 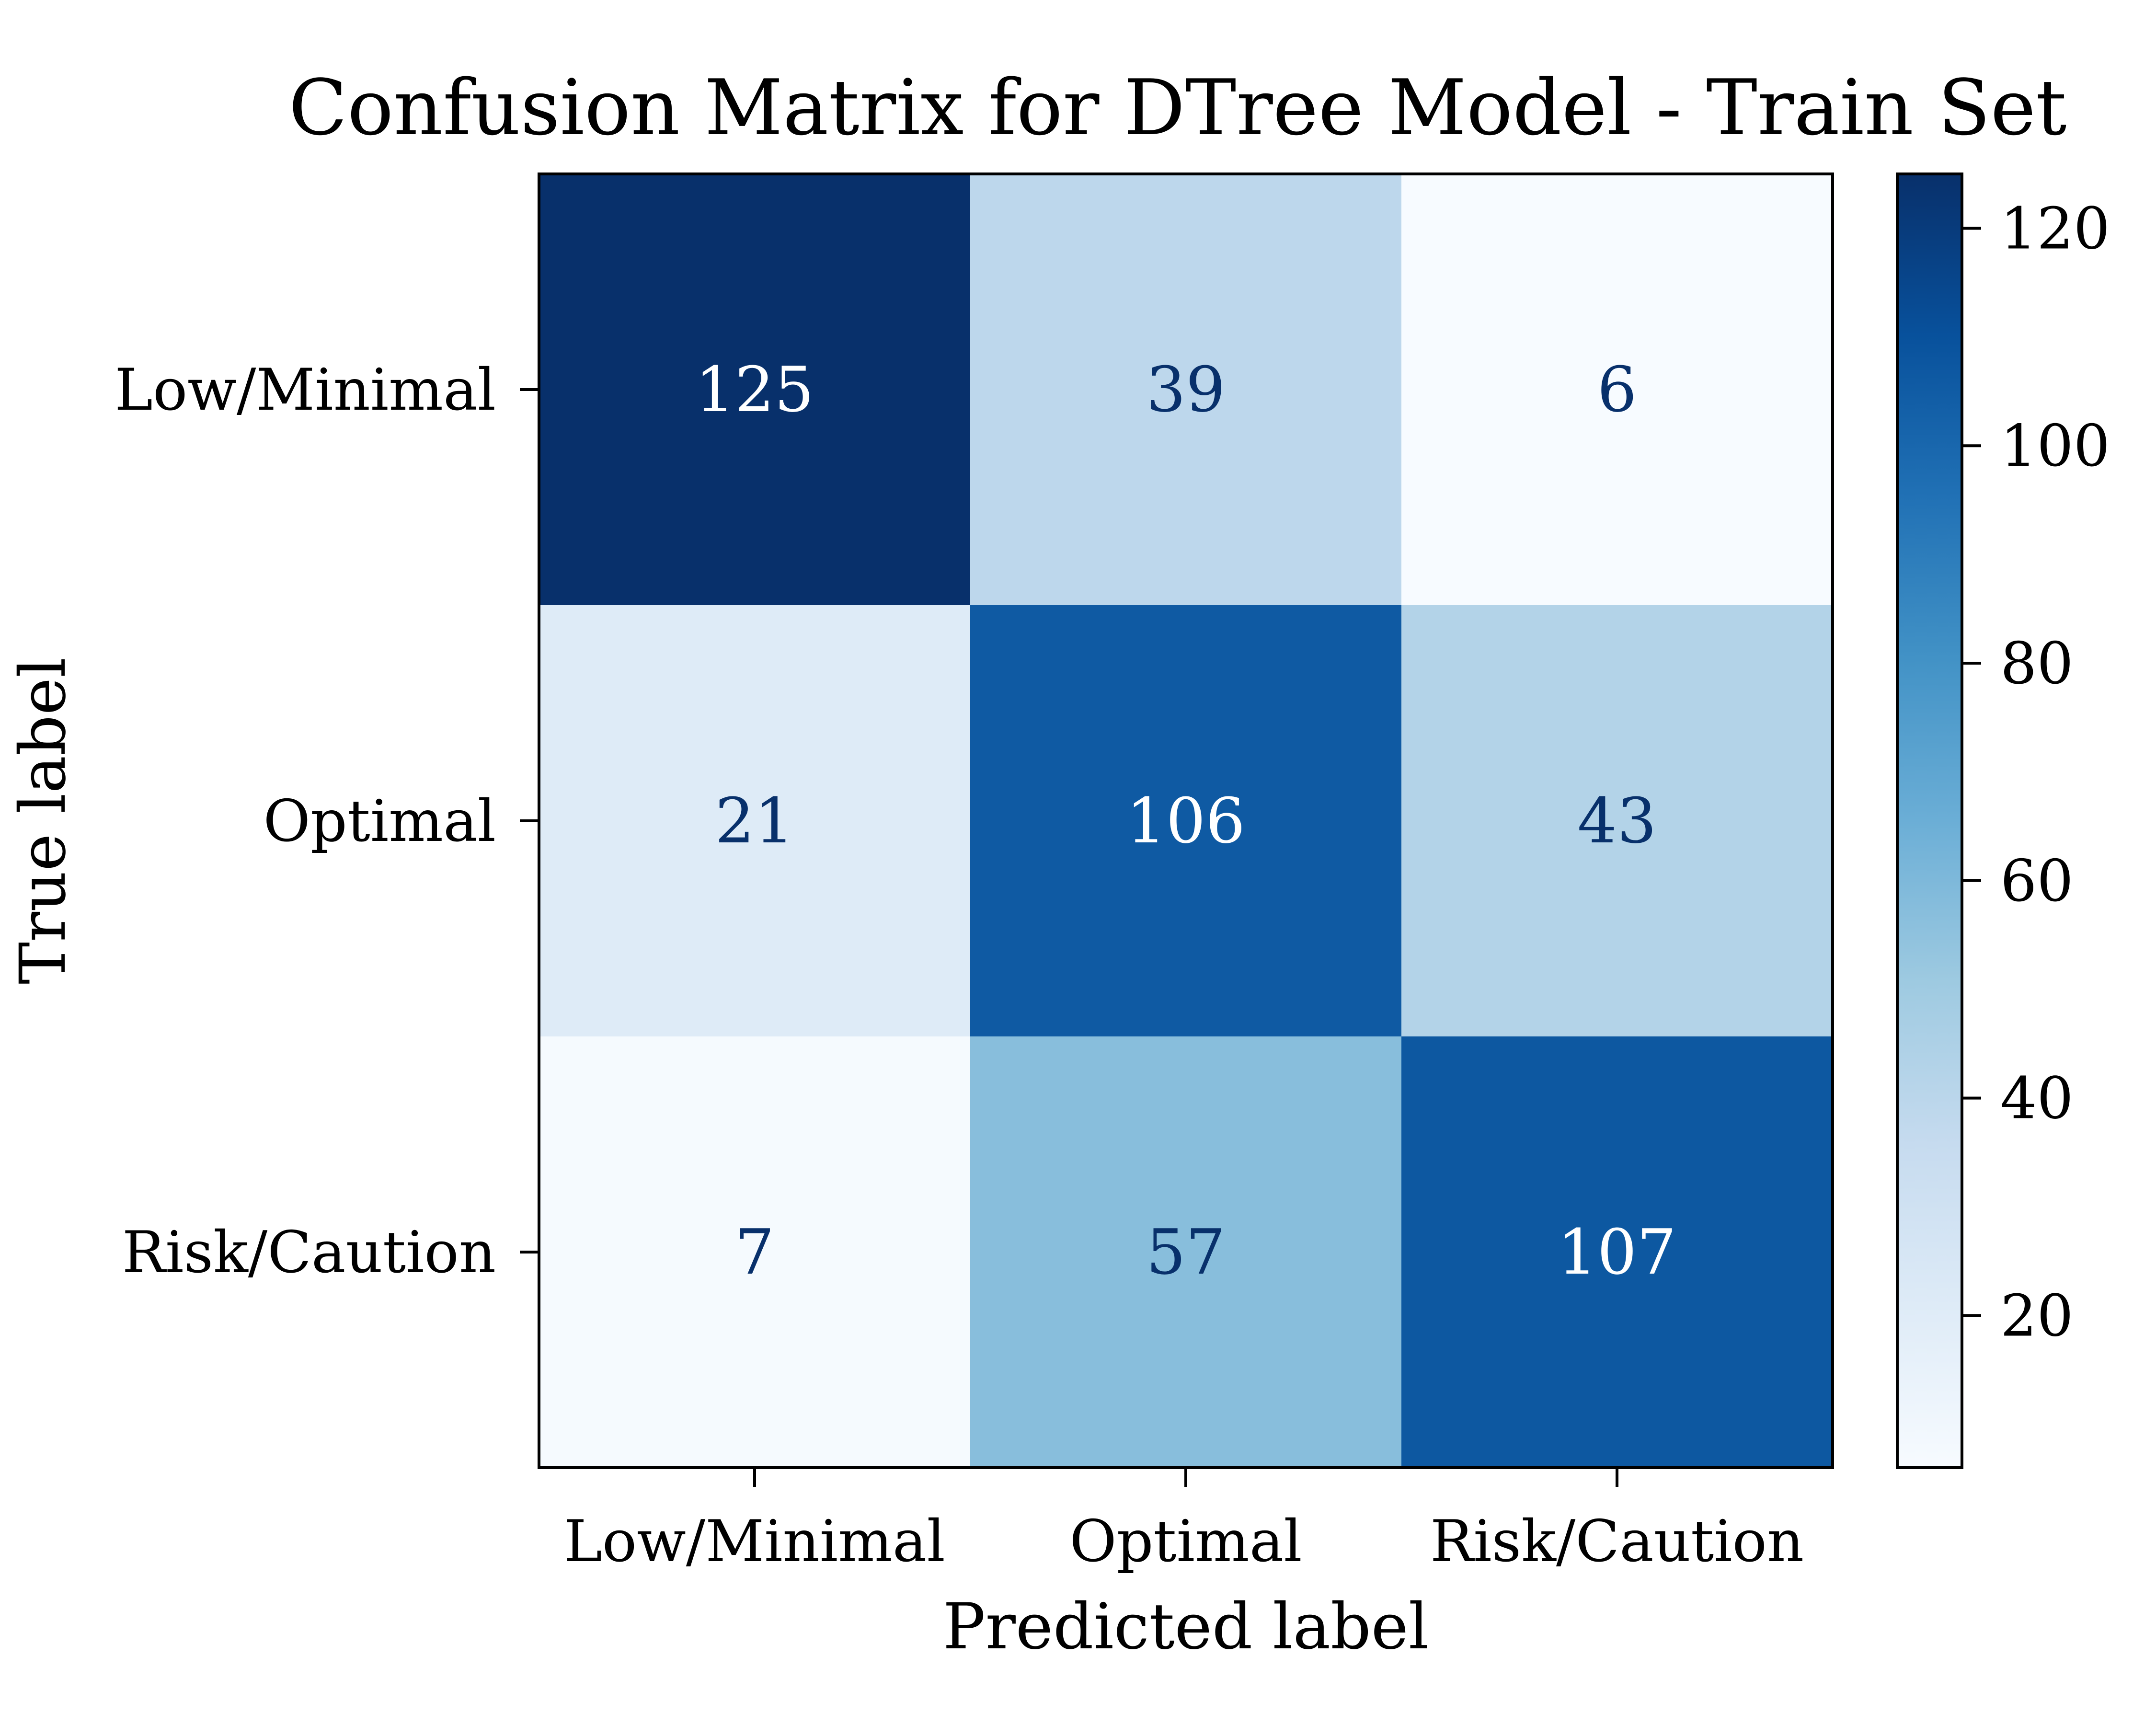 I want to click on colorbar, so click(x=1930, y=821).